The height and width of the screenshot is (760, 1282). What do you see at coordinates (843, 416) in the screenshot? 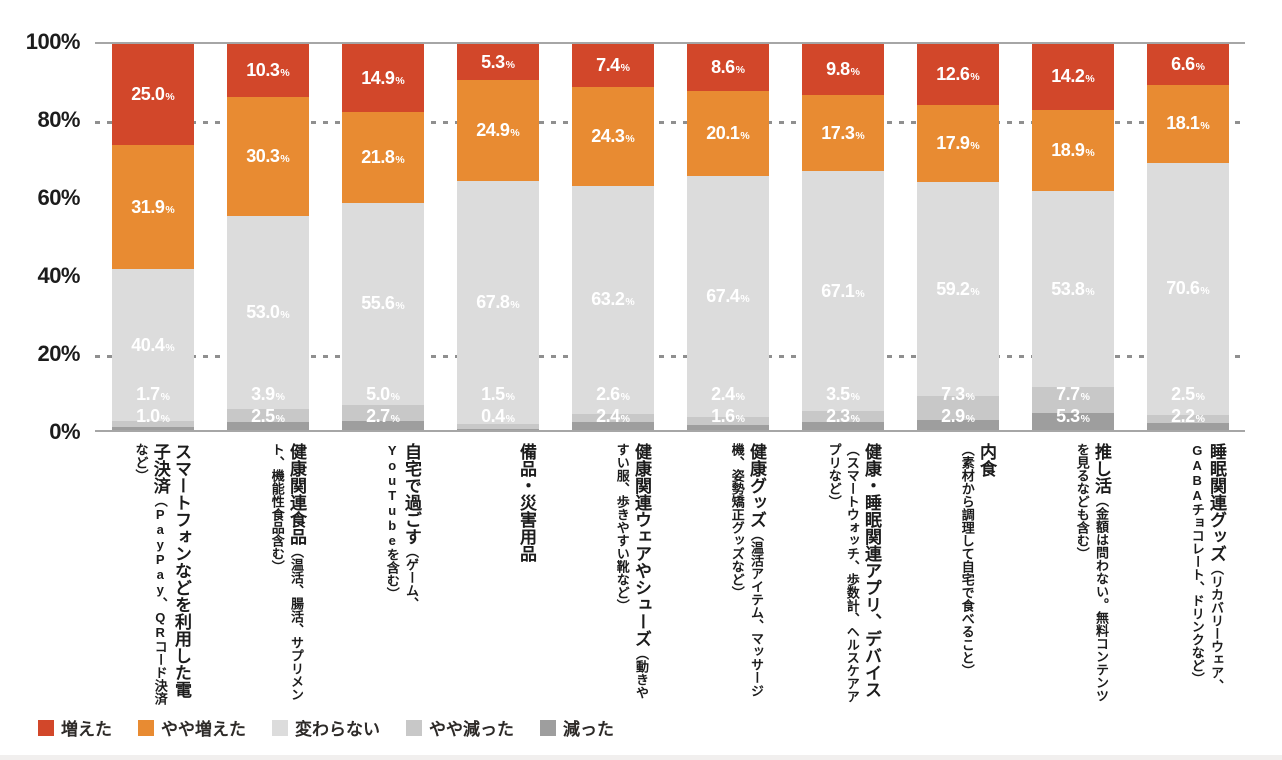
I see `value-label: 2.3%` at bounding box center [843, 416].